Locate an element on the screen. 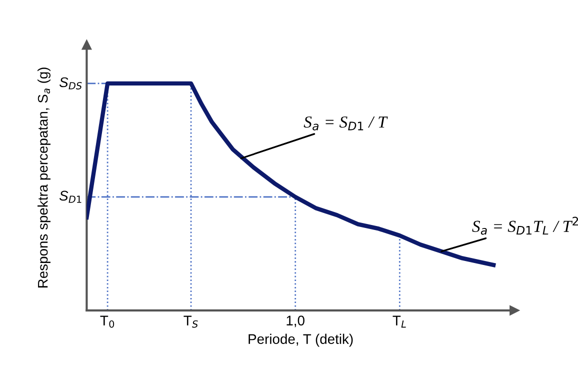 This screenshot has height=374, width=578. x-axis-title: Periode, T (detik) is located at coordinates (300, 340).